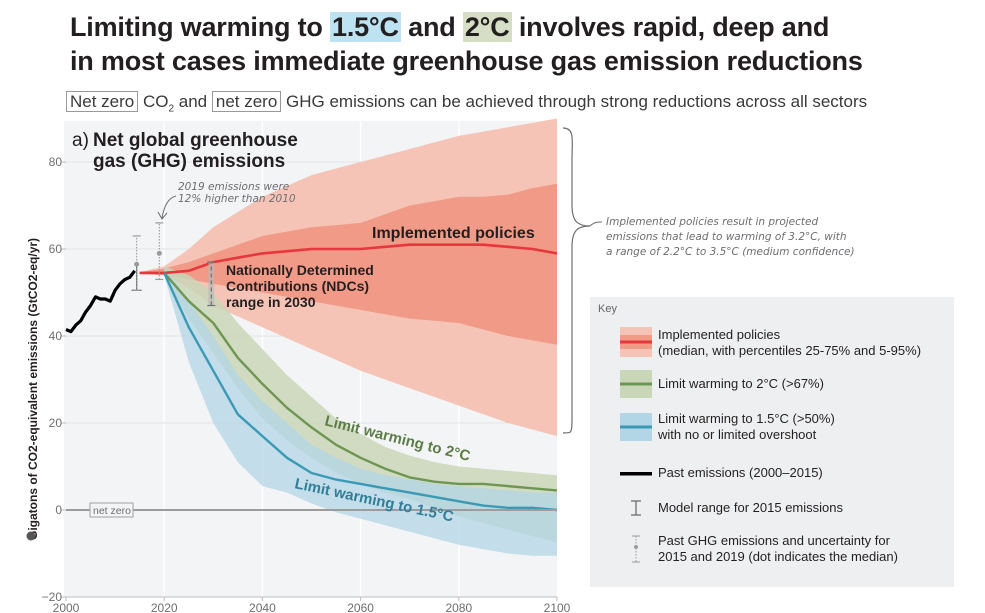 This screenshot has height=613, width=985. I want to click on legend-label-past-uncertainty-line1: Past GHG emissions and uncertainty for, so click(774, 540).